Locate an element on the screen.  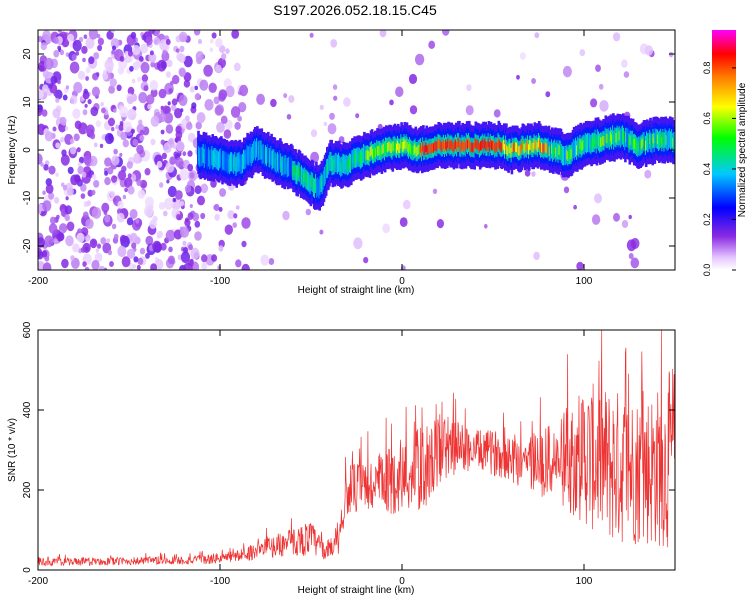
colorbar-tick-label: 0.6 is located at coordinates (707, 118).